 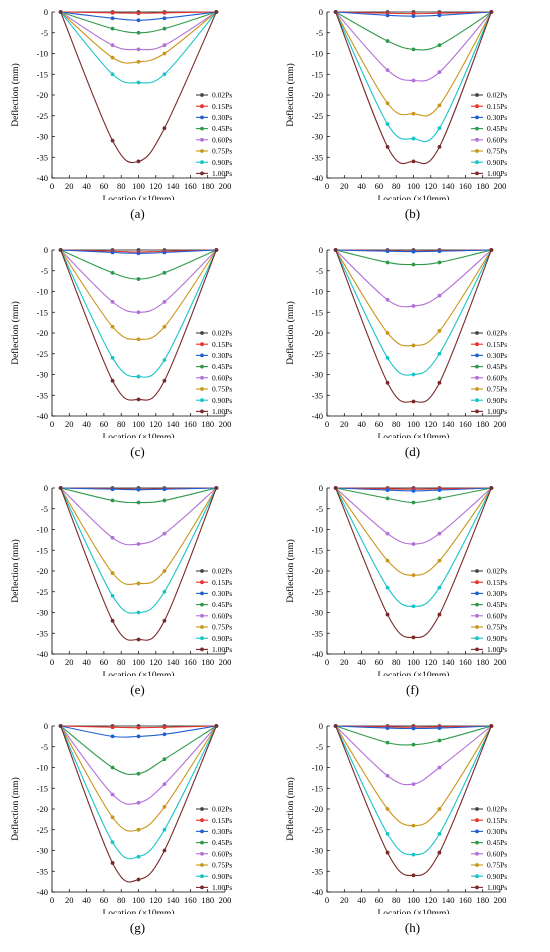 What do you see at coordinates (42, 178) in the screenshot?
I see `y-tick-label: -40` at bounding box center [42, 178].